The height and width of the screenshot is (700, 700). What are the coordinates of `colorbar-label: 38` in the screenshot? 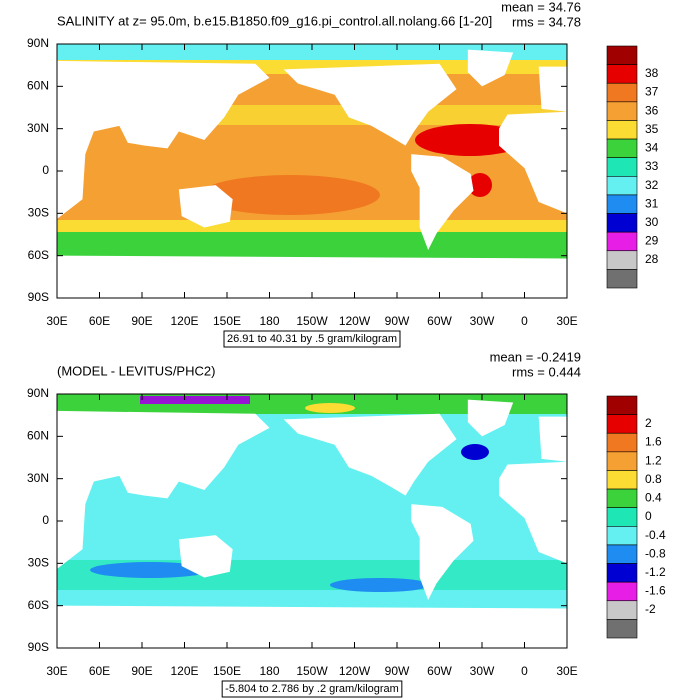 It's located at (652, 73).